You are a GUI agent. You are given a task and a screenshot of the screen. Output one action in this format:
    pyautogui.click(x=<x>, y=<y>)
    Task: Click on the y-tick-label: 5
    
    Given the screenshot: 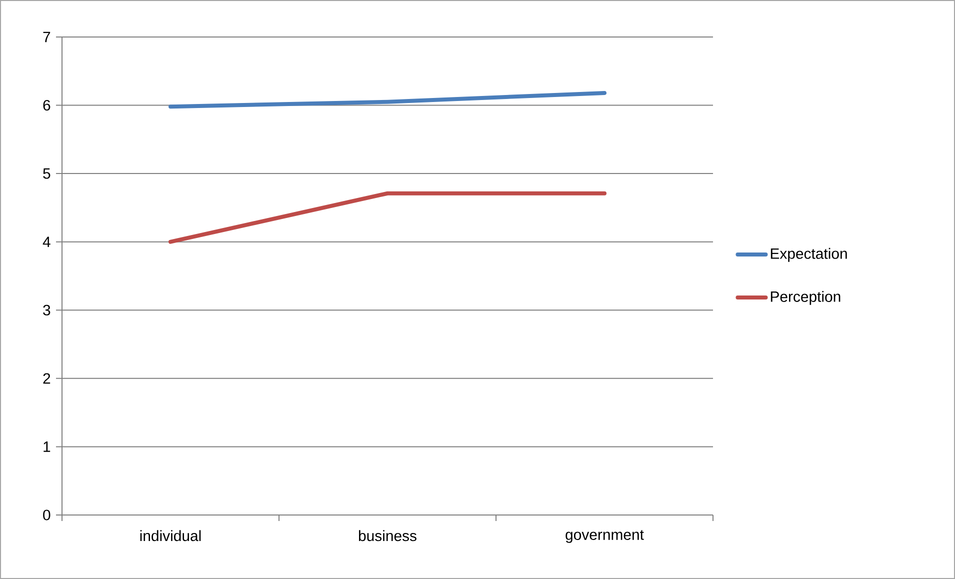 What is the action you would take?
    pyautogui.click(x=46, y=173)
    